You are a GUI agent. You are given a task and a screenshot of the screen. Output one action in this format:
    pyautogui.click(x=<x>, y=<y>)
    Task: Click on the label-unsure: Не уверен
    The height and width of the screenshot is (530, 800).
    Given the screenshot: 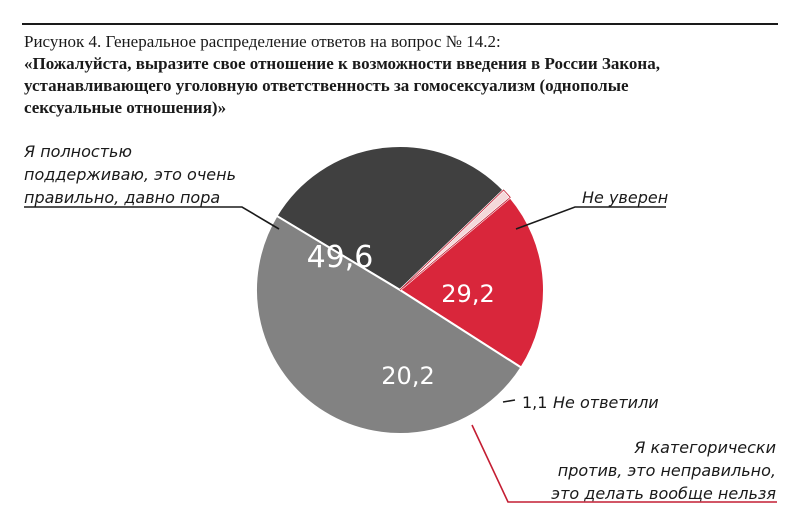 What is the action you would take?
    pyautogui.click(x=625, y=197)
    